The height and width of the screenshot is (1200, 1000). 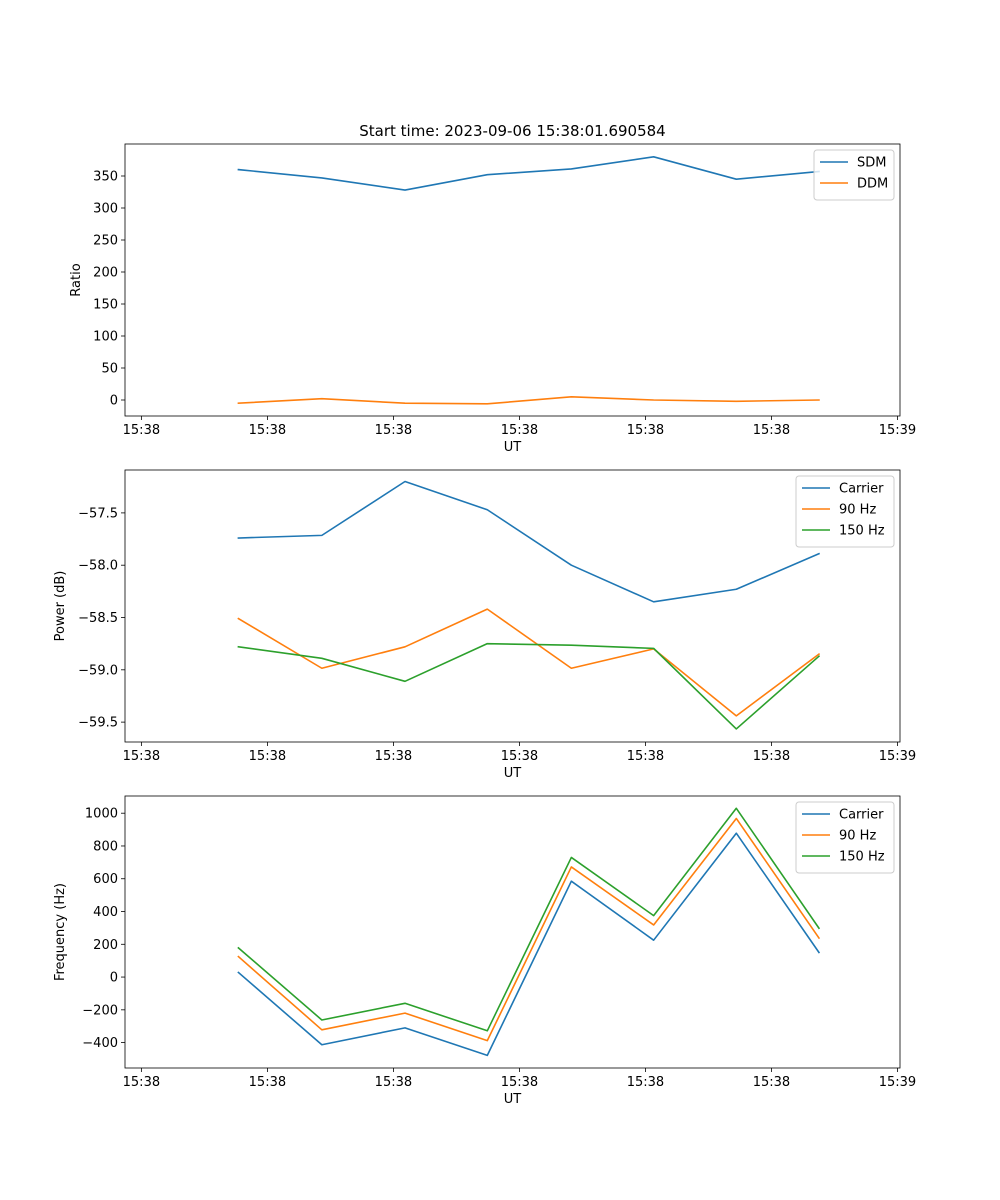 What do you see at coordinates (528, 400) in the screenshot?
I see `series-line-ddm` at bounding box center [528, 400].